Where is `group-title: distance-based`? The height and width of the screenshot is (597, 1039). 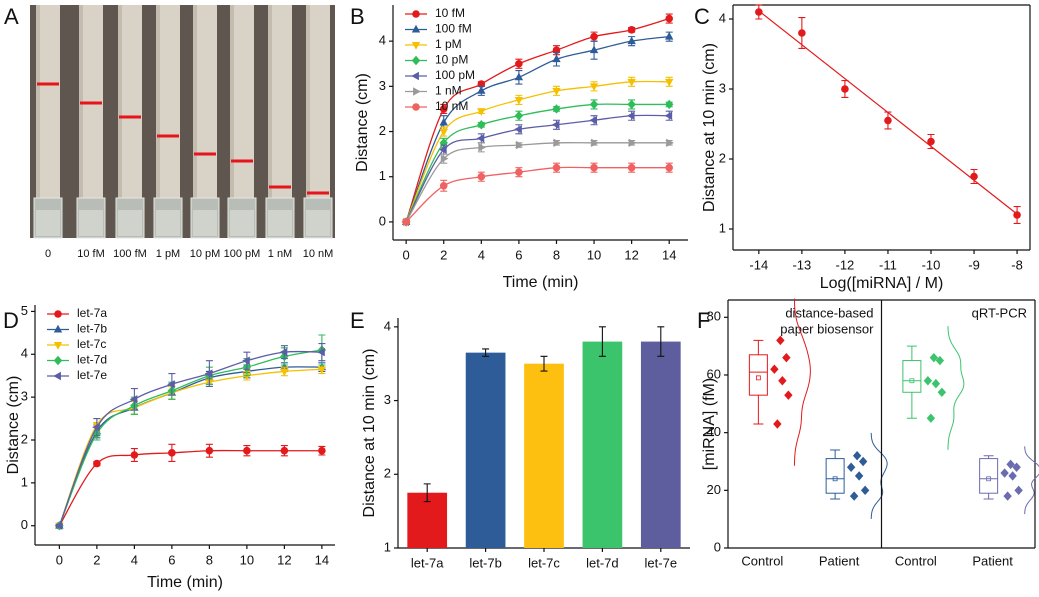
group-title: distance-based is located at coordinates (829, 312).